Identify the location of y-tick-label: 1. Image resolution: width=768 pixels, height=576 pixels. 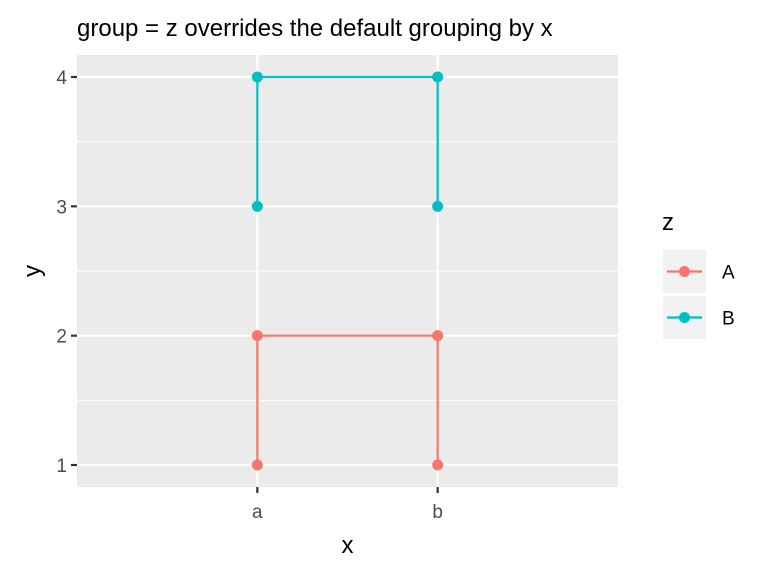
(61, 466).